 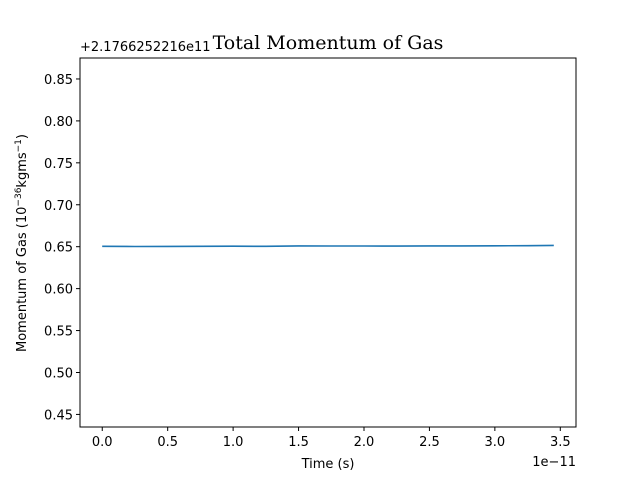 I want to click on y-tick-label: 0.70, so click(x=58, y=206).